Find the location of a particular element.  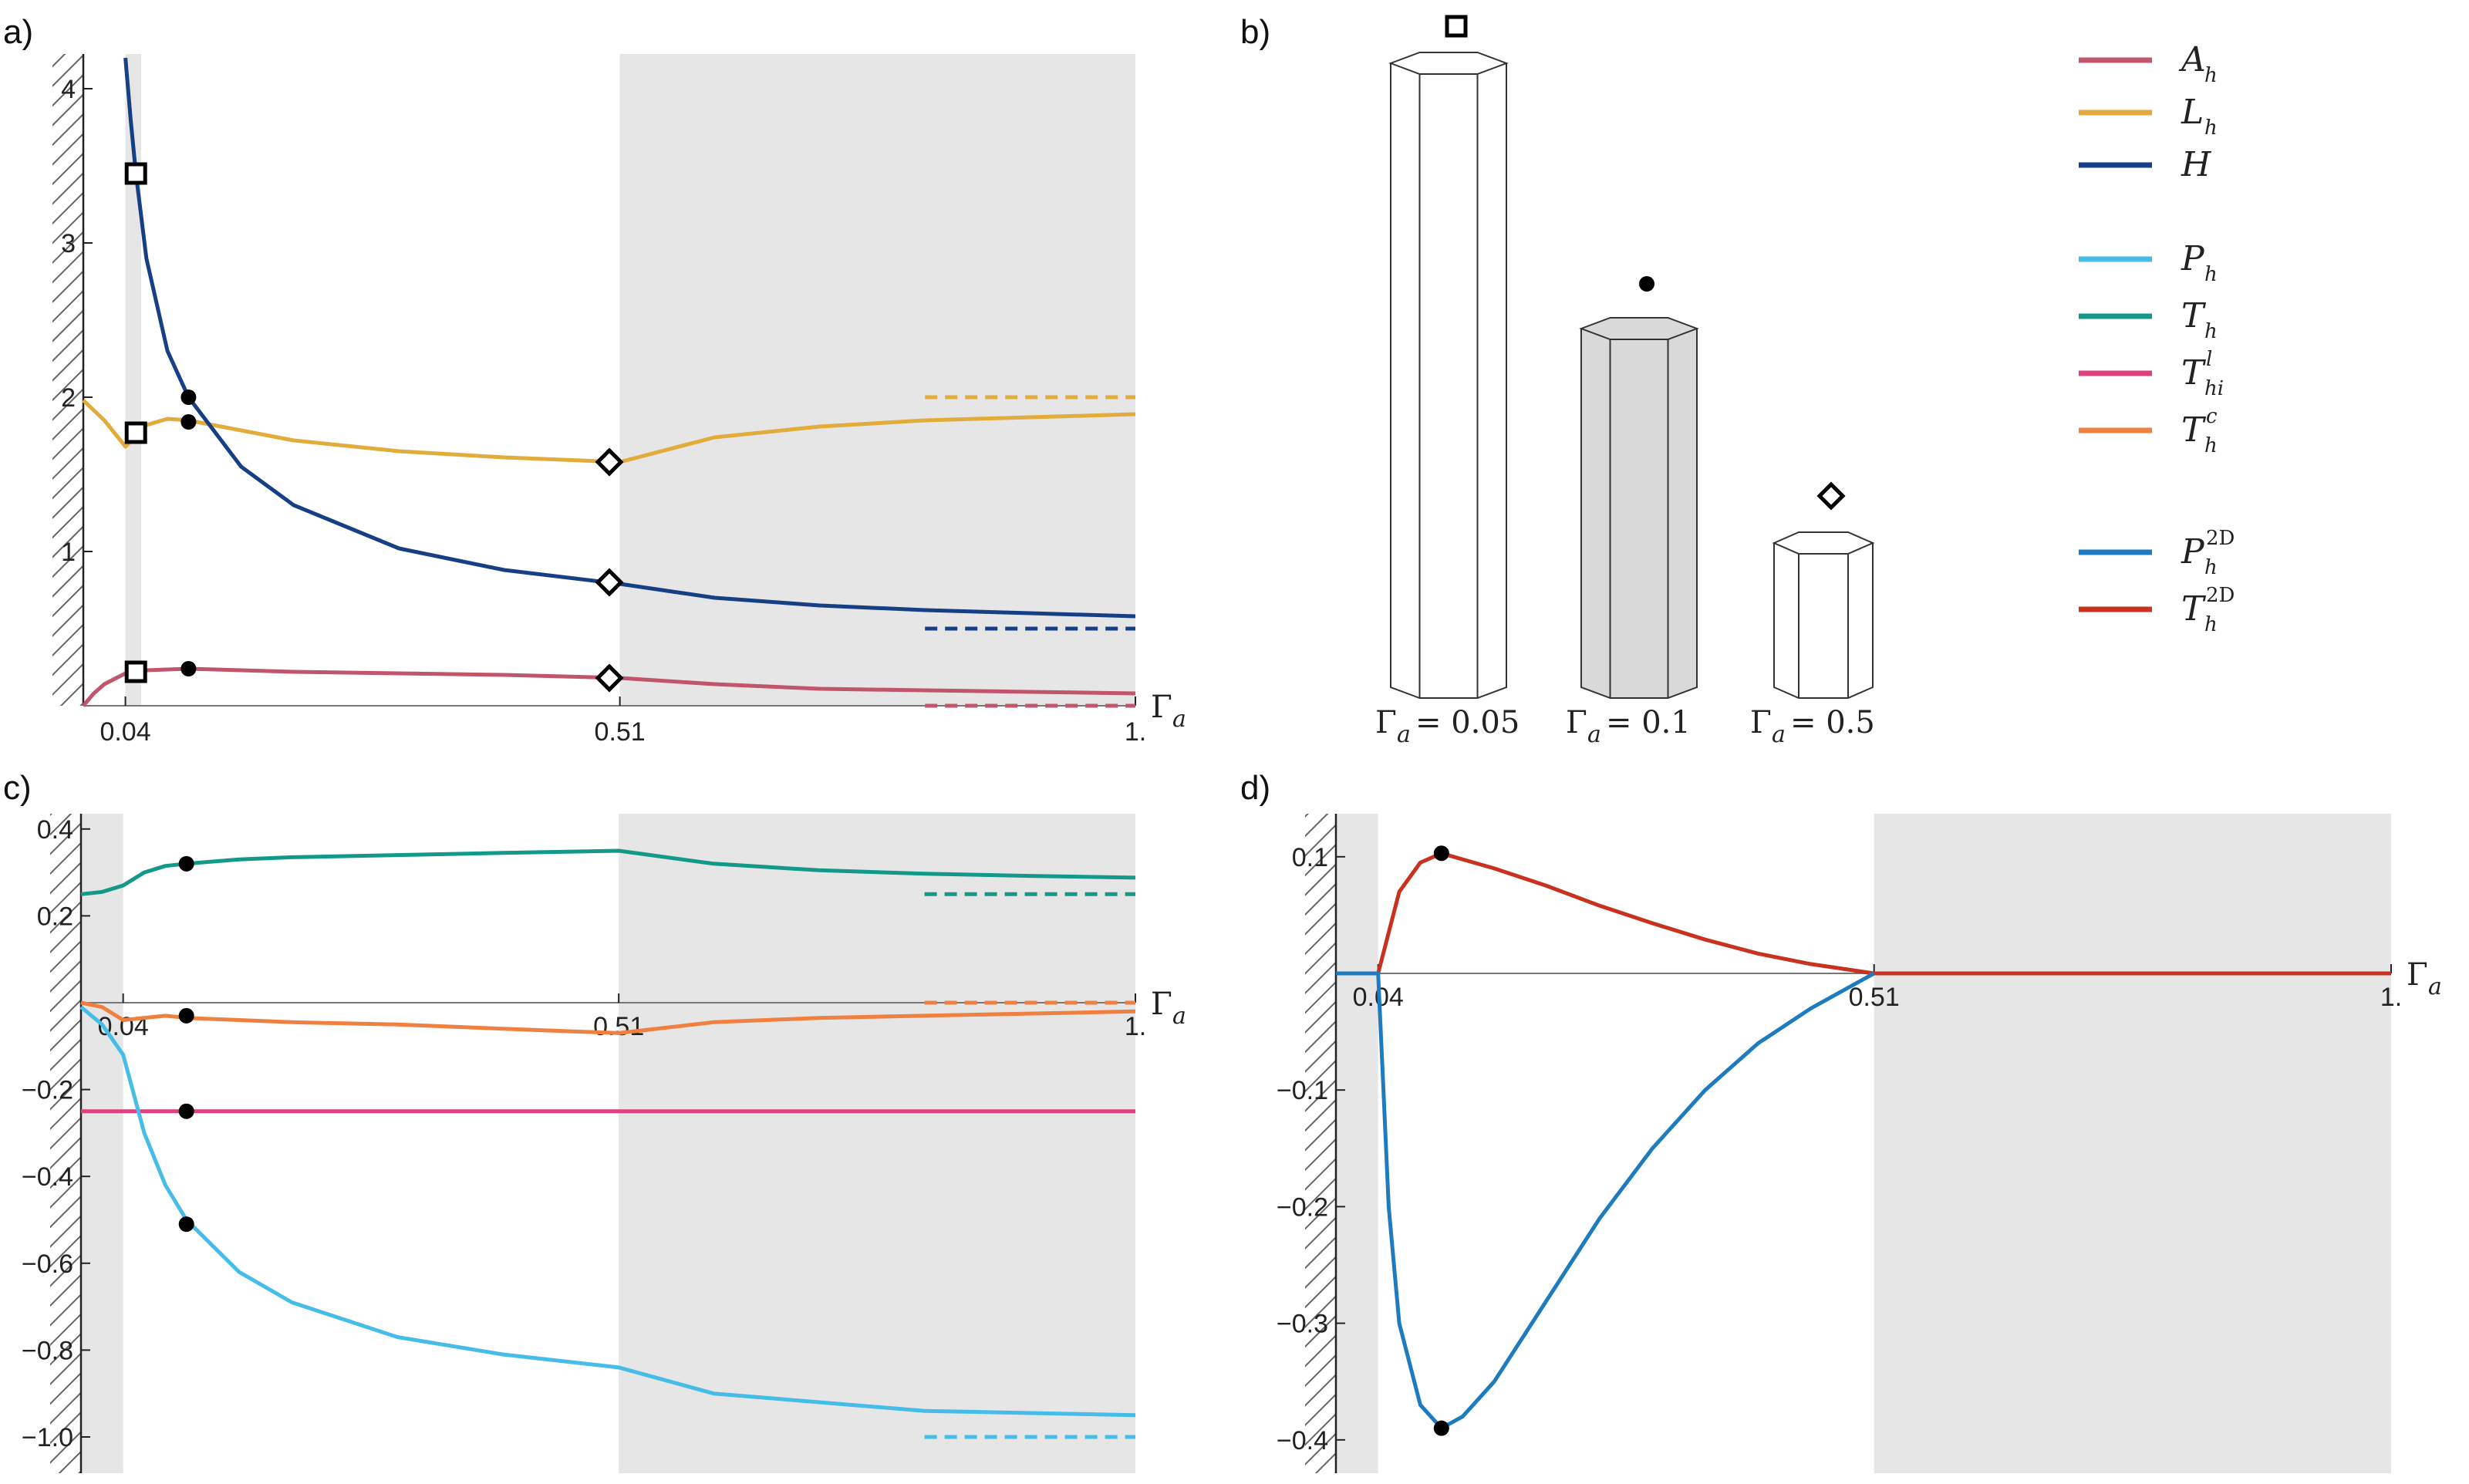

legend-entry: T 2D h is located at coordinates (2157, 610).